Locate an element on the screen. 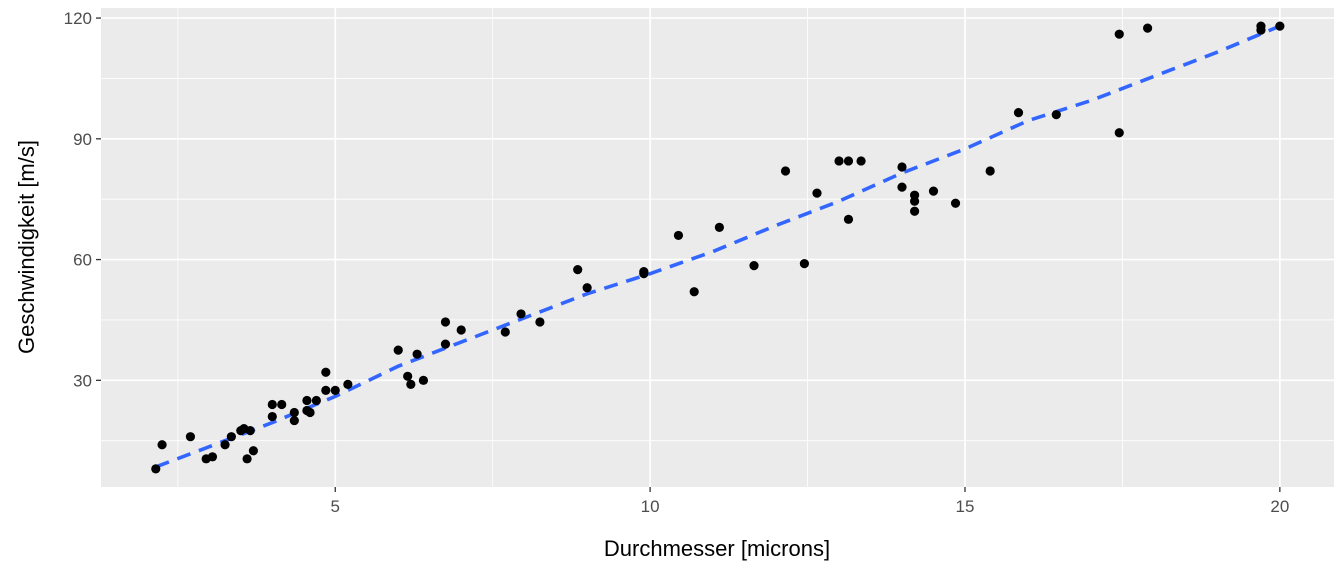 The image size is (1344, 576). x-tick-label: 10 is located at coordinates (650, 506).